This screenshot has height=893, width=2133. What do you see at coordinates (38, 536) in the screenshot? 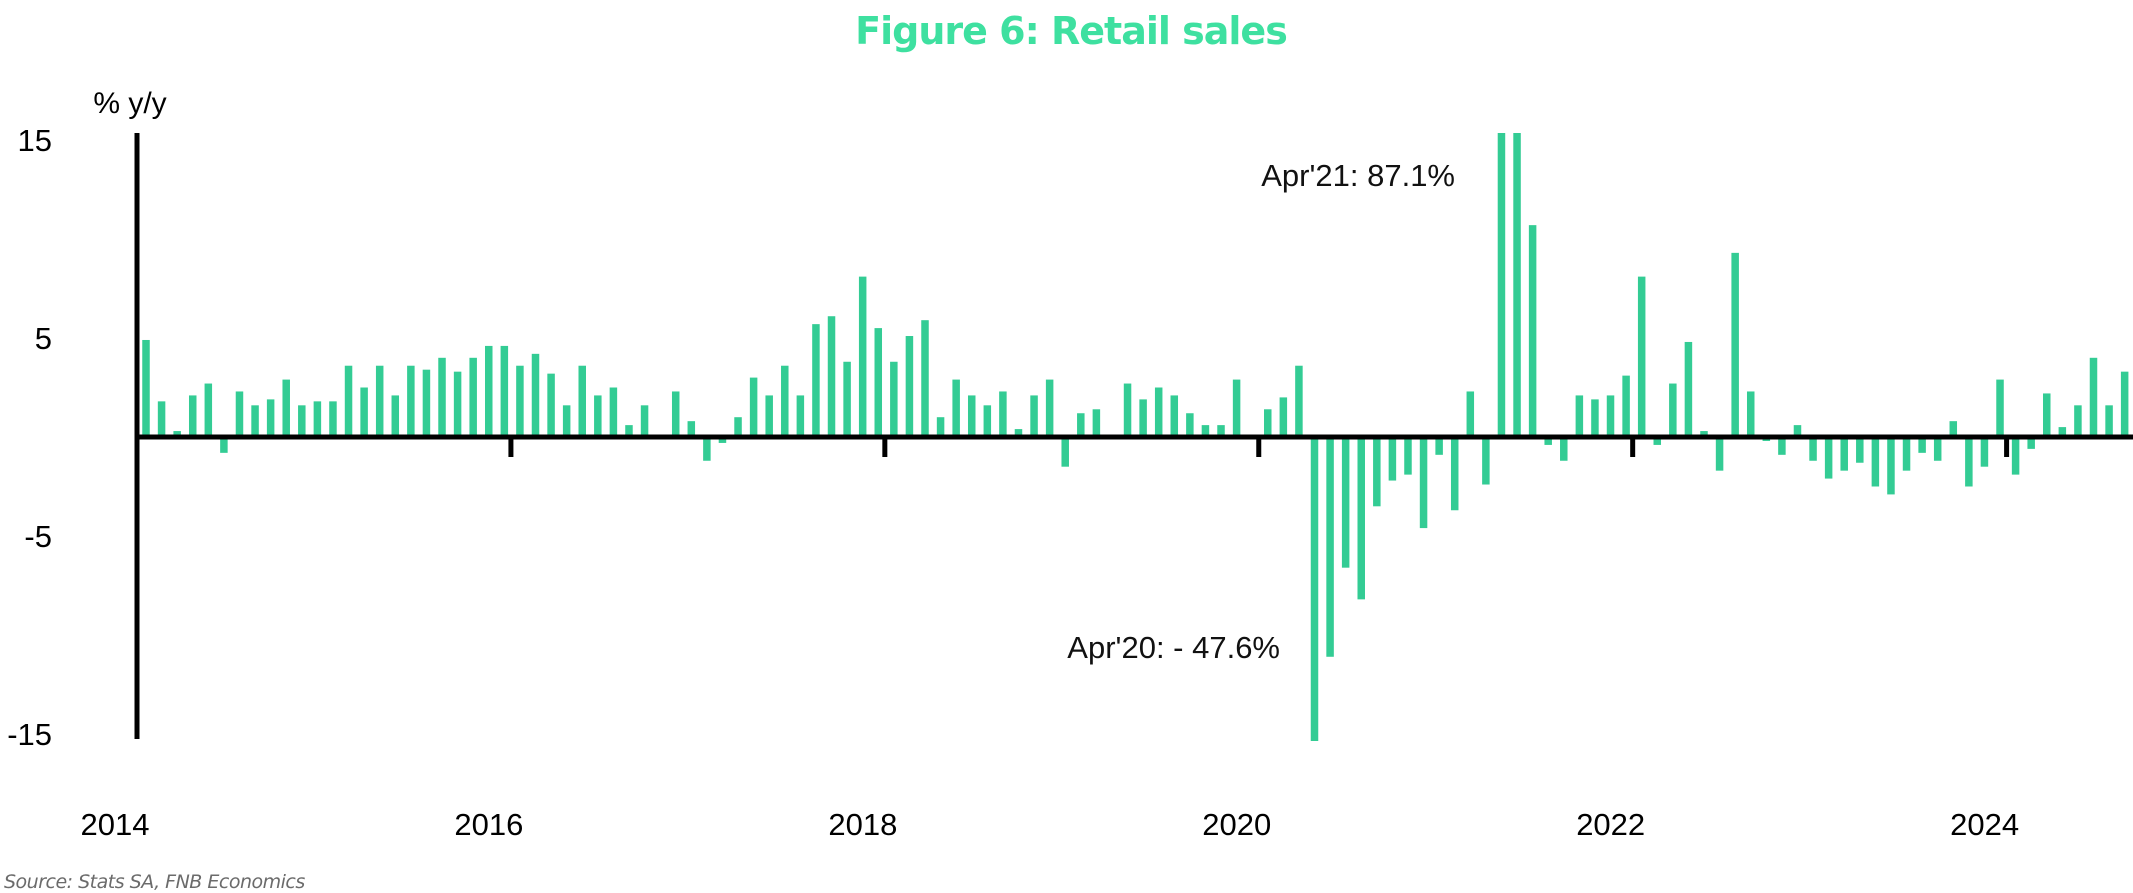
I see `y-tick-label: -5` at bounding box center [38, 536].